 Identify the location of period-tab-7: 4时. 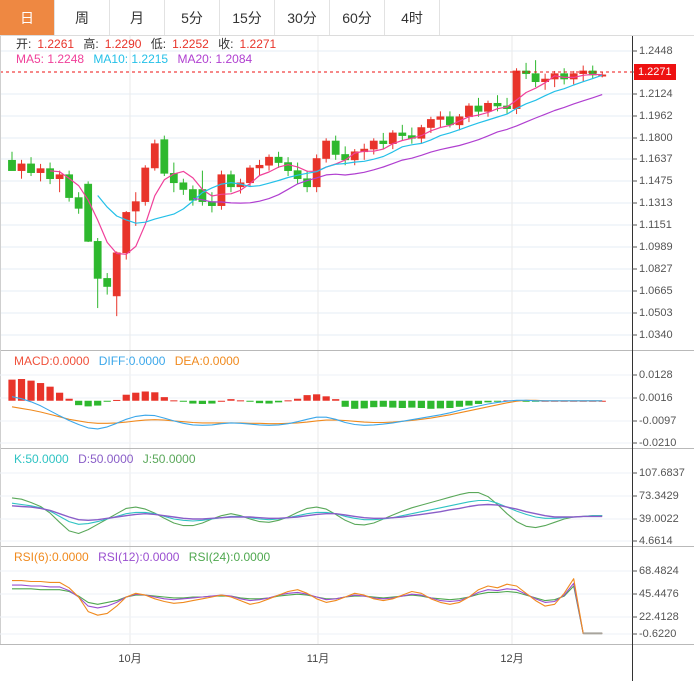
(412, 17).